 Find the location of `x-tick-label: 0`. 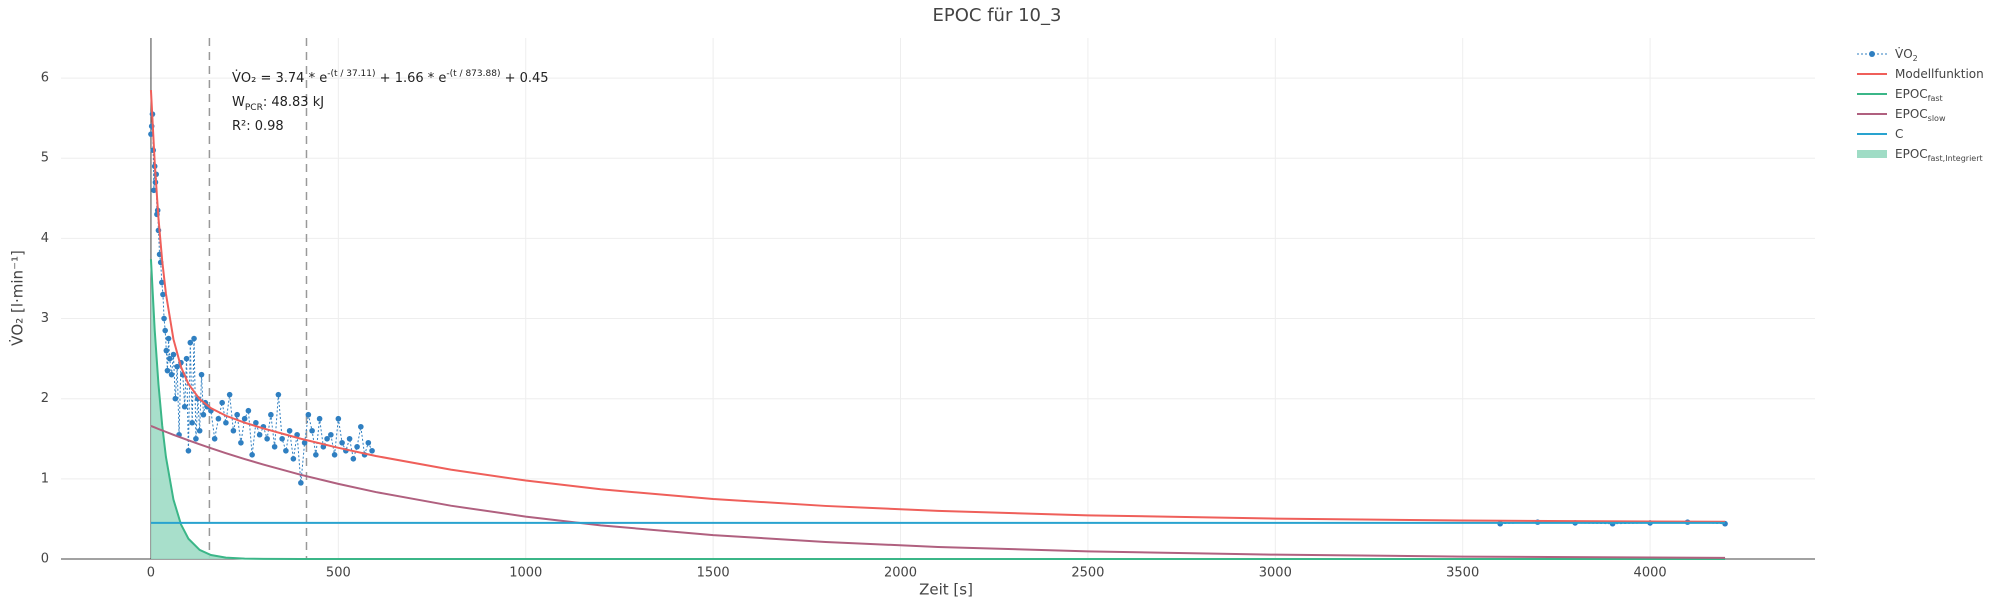

x-tick-label: 0 is located at coordinates (151, 573).